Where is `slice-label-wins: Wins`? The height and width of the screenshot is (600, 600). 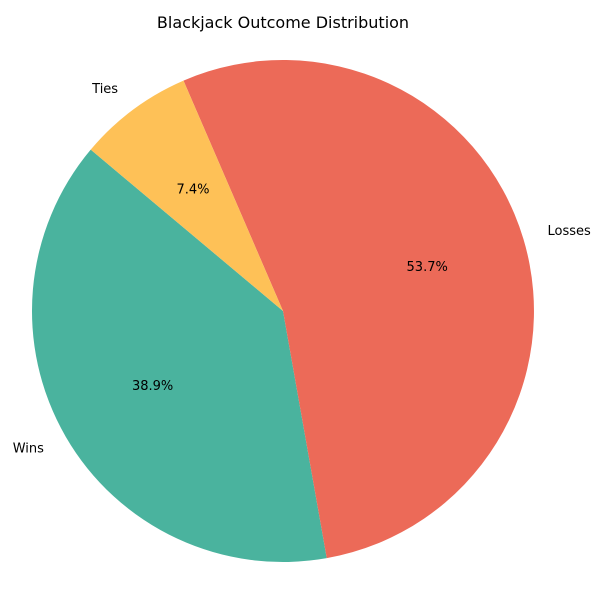
slice-label-wins: Wins is located at coordinates (28, 449).